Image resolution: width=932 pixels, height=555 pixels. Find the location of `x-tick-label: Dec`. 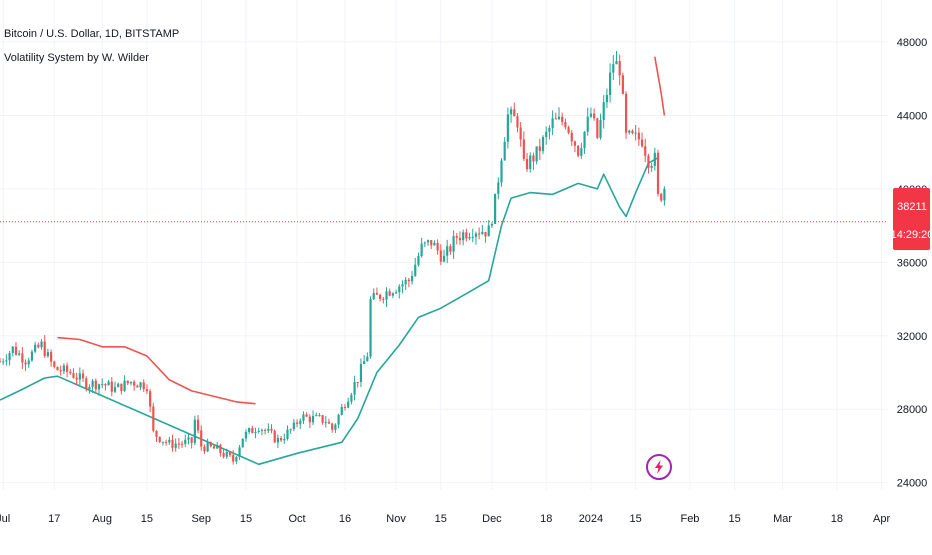

x-tick-label: Dec is located at coordinates (492, 519).